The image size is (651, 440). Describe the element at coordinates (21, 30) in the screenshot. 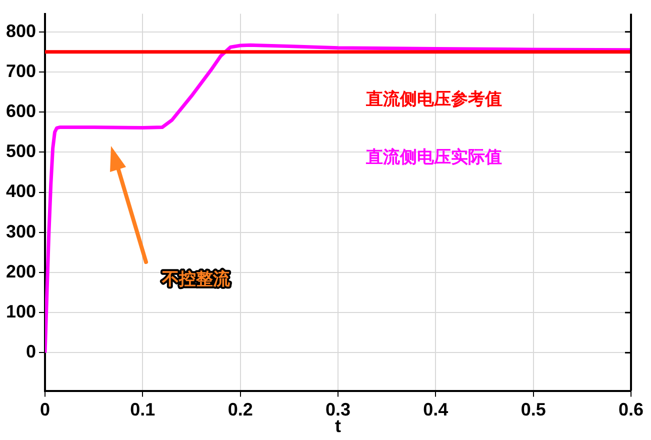

I see `y-tick-label: 800` at that location.